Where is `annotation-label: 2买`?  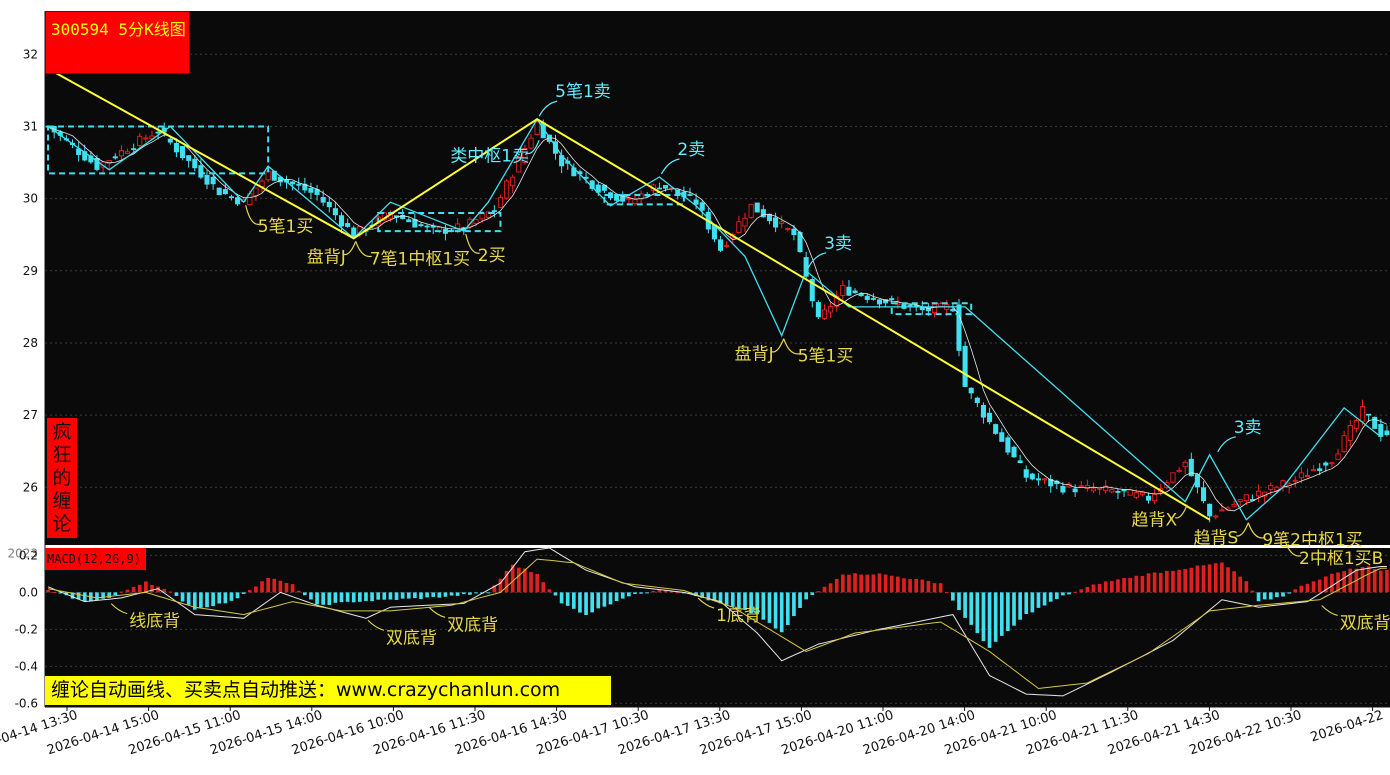
annotation-label: 2买 is located at coordinates (492, 256).